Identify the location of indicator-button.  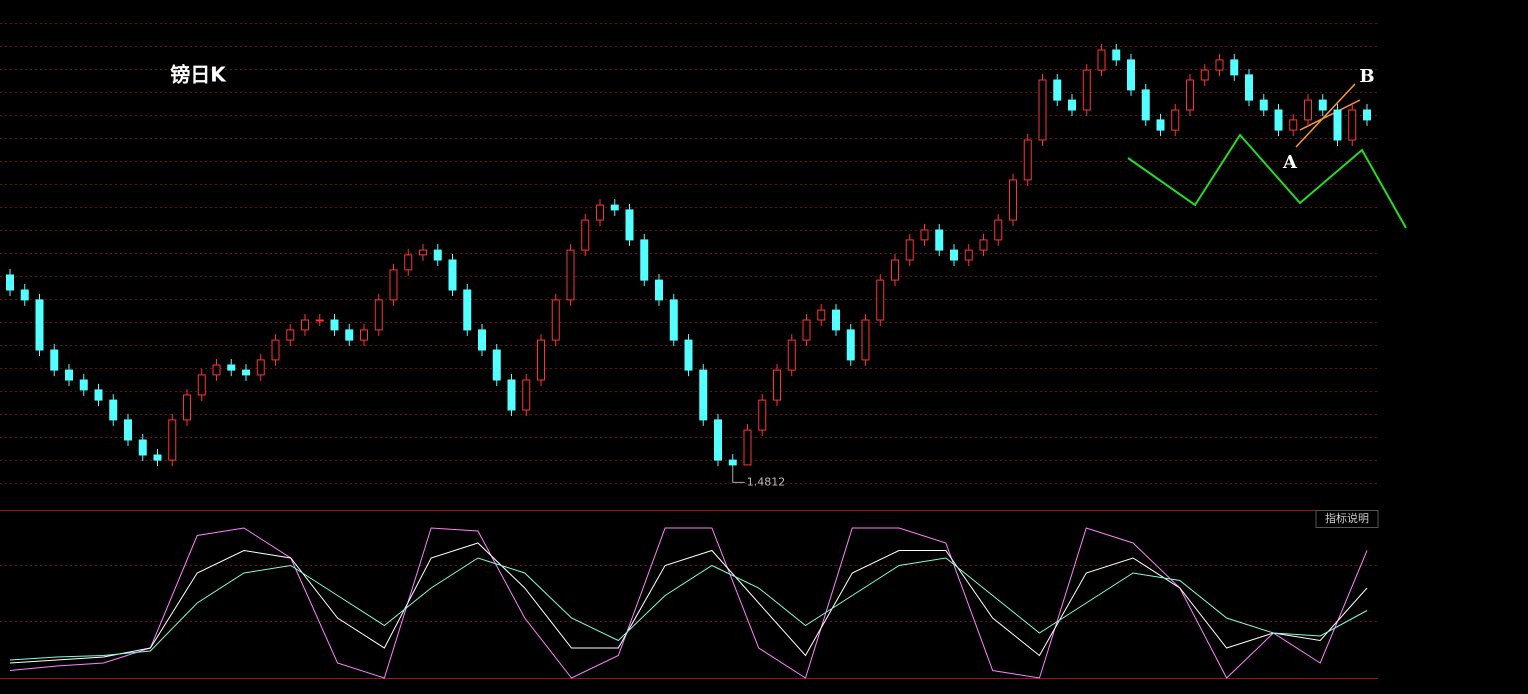
(1347, 519).